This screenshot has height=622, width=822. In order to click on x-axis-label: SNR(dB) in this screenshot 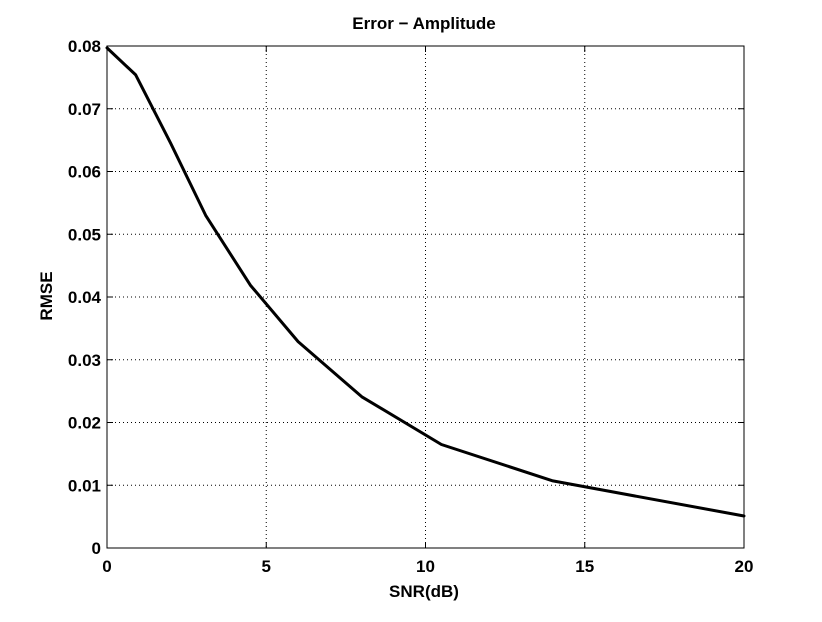, I will do `click(424, 591)`.